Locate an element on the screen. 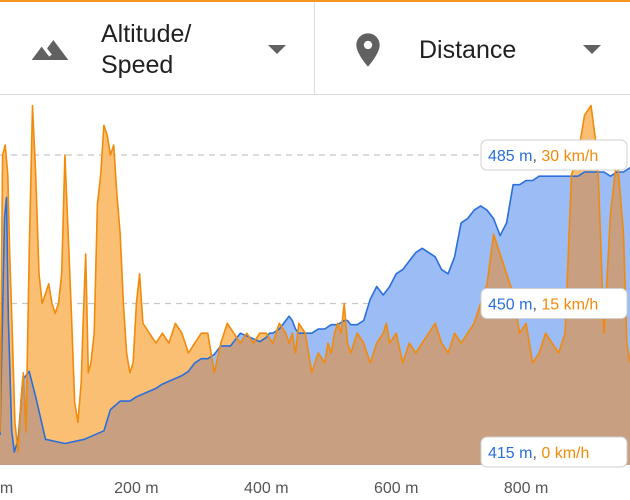 Image resolution: width=630 pixels, height=500 pixels. y-axis-badge: 415 m, 0 km/h is located at coordinates (554, 452).